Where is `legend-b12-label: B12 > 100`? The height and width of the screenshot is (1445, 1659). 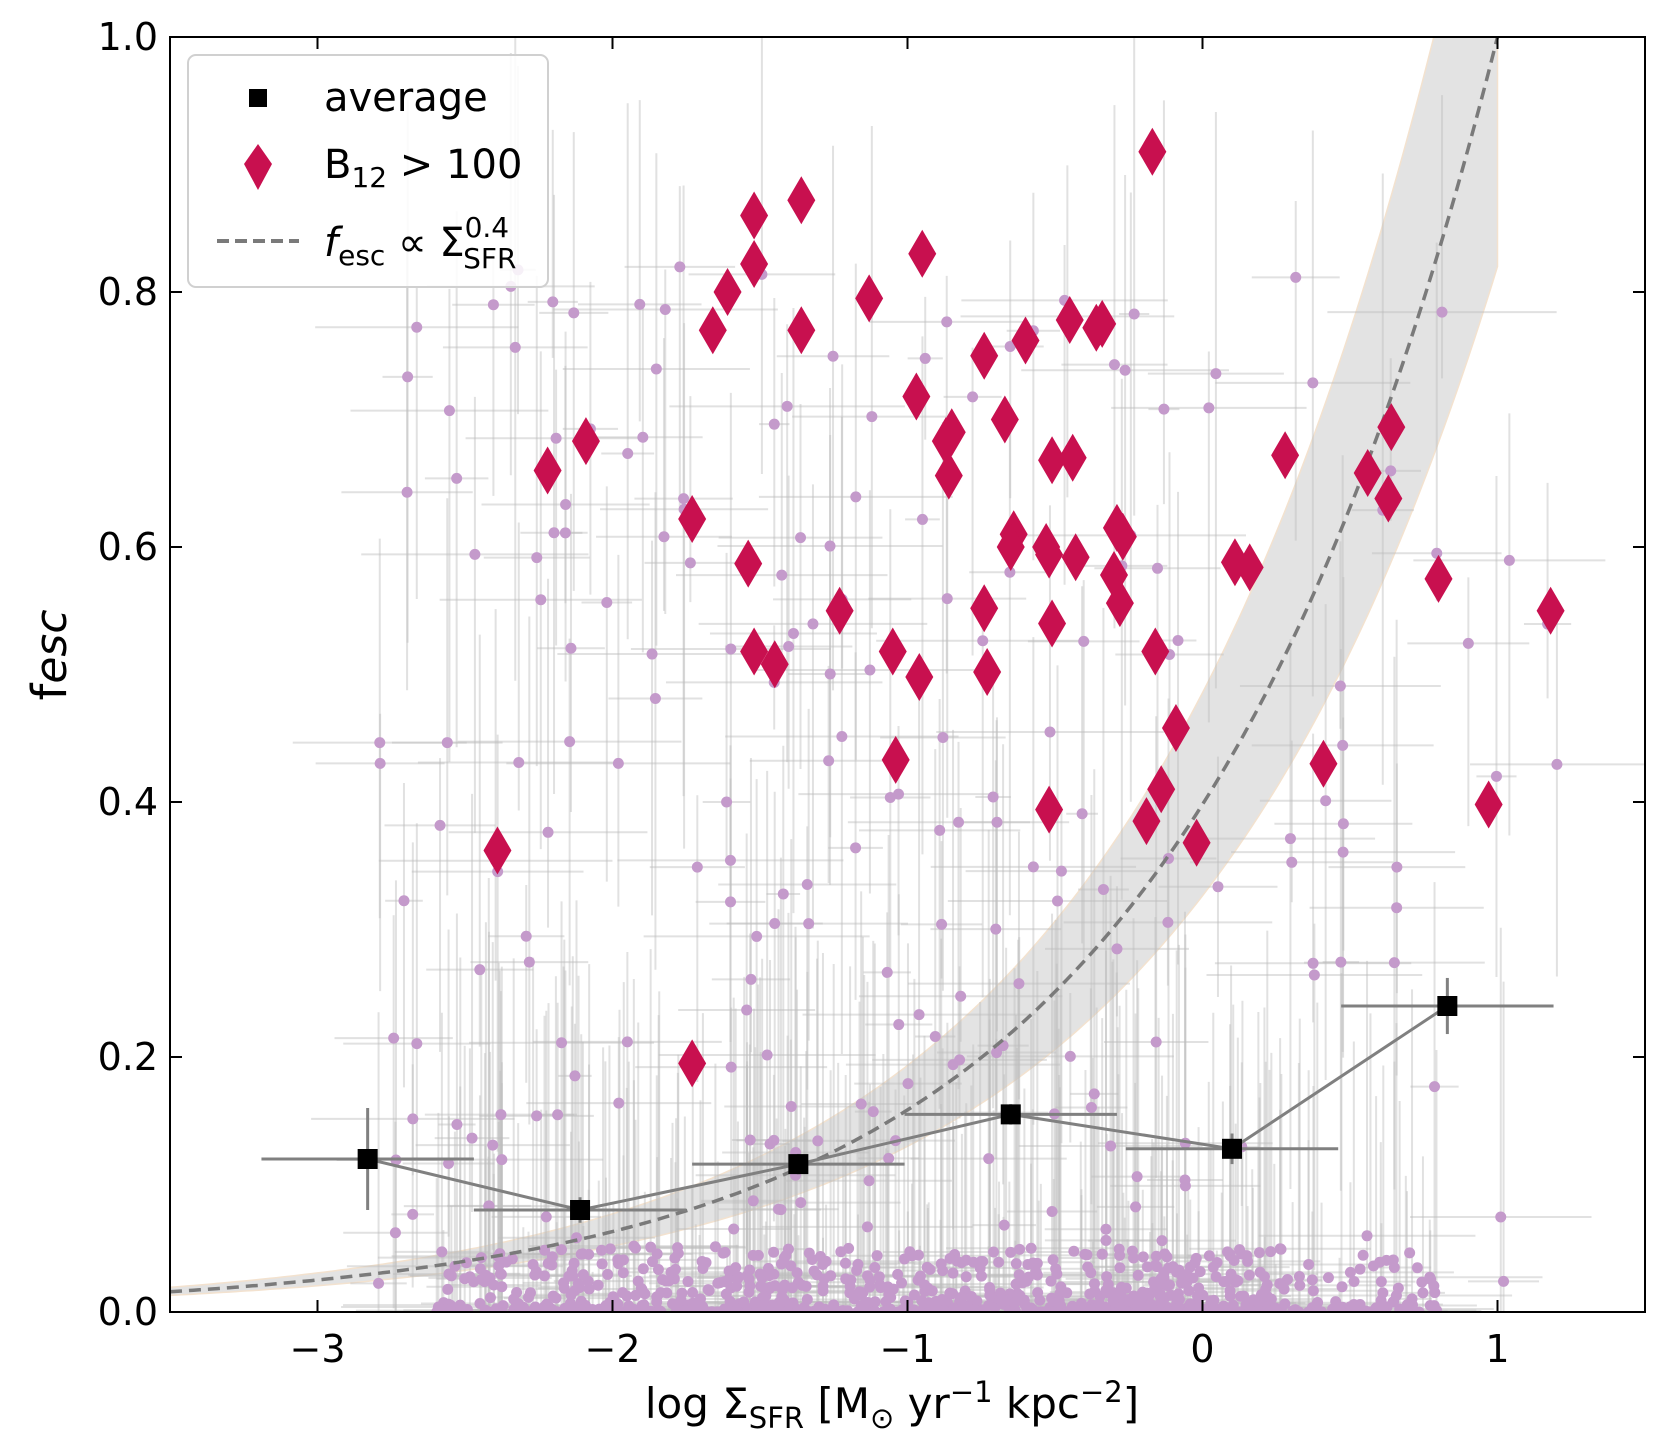
legend-b12-label: B12 > 100 is located at coordinates (423, 168).